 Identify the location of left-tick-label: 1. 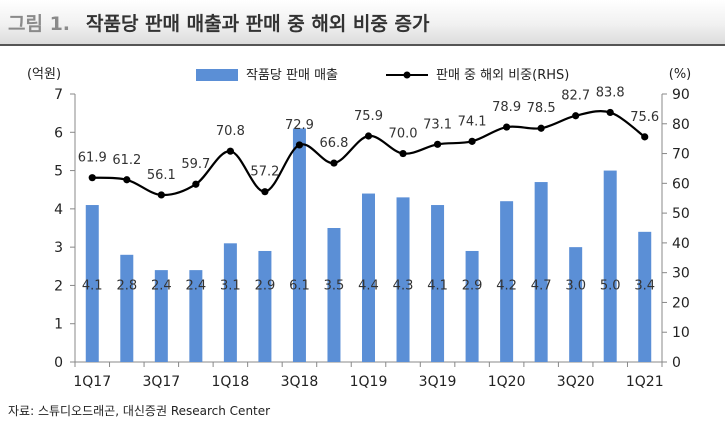
(58, 325).